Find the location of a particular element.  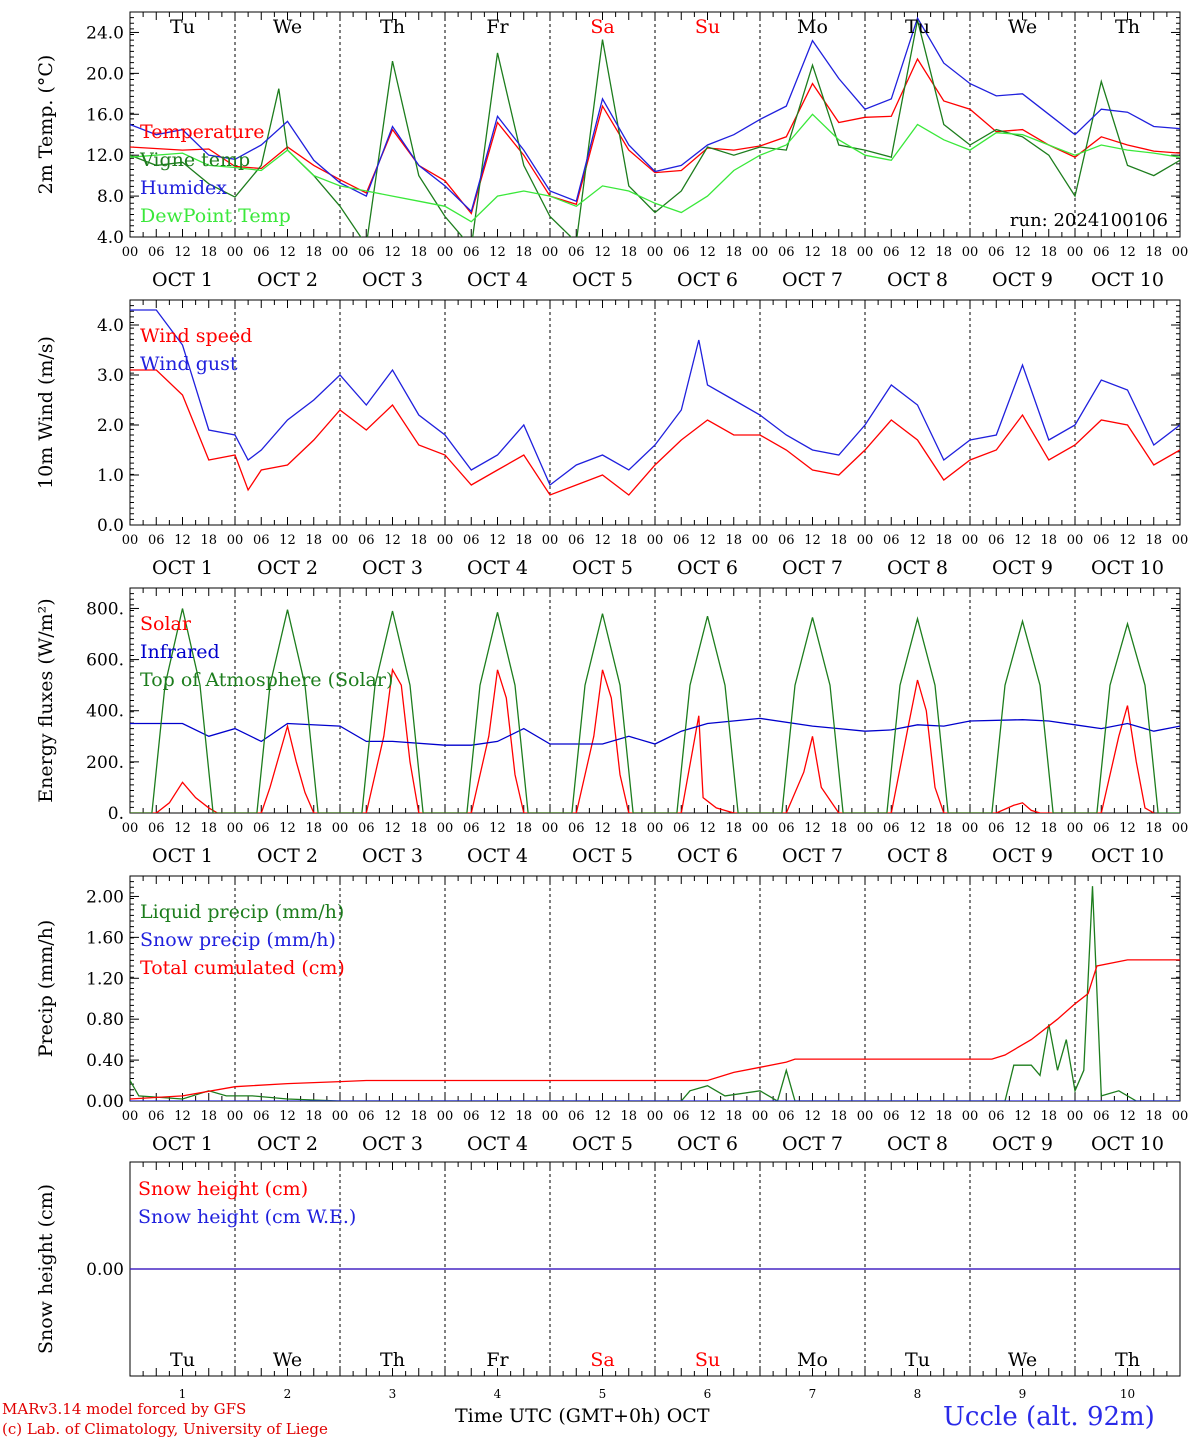

y-tick-label: 16.0 is located at coordinates (105, 115).